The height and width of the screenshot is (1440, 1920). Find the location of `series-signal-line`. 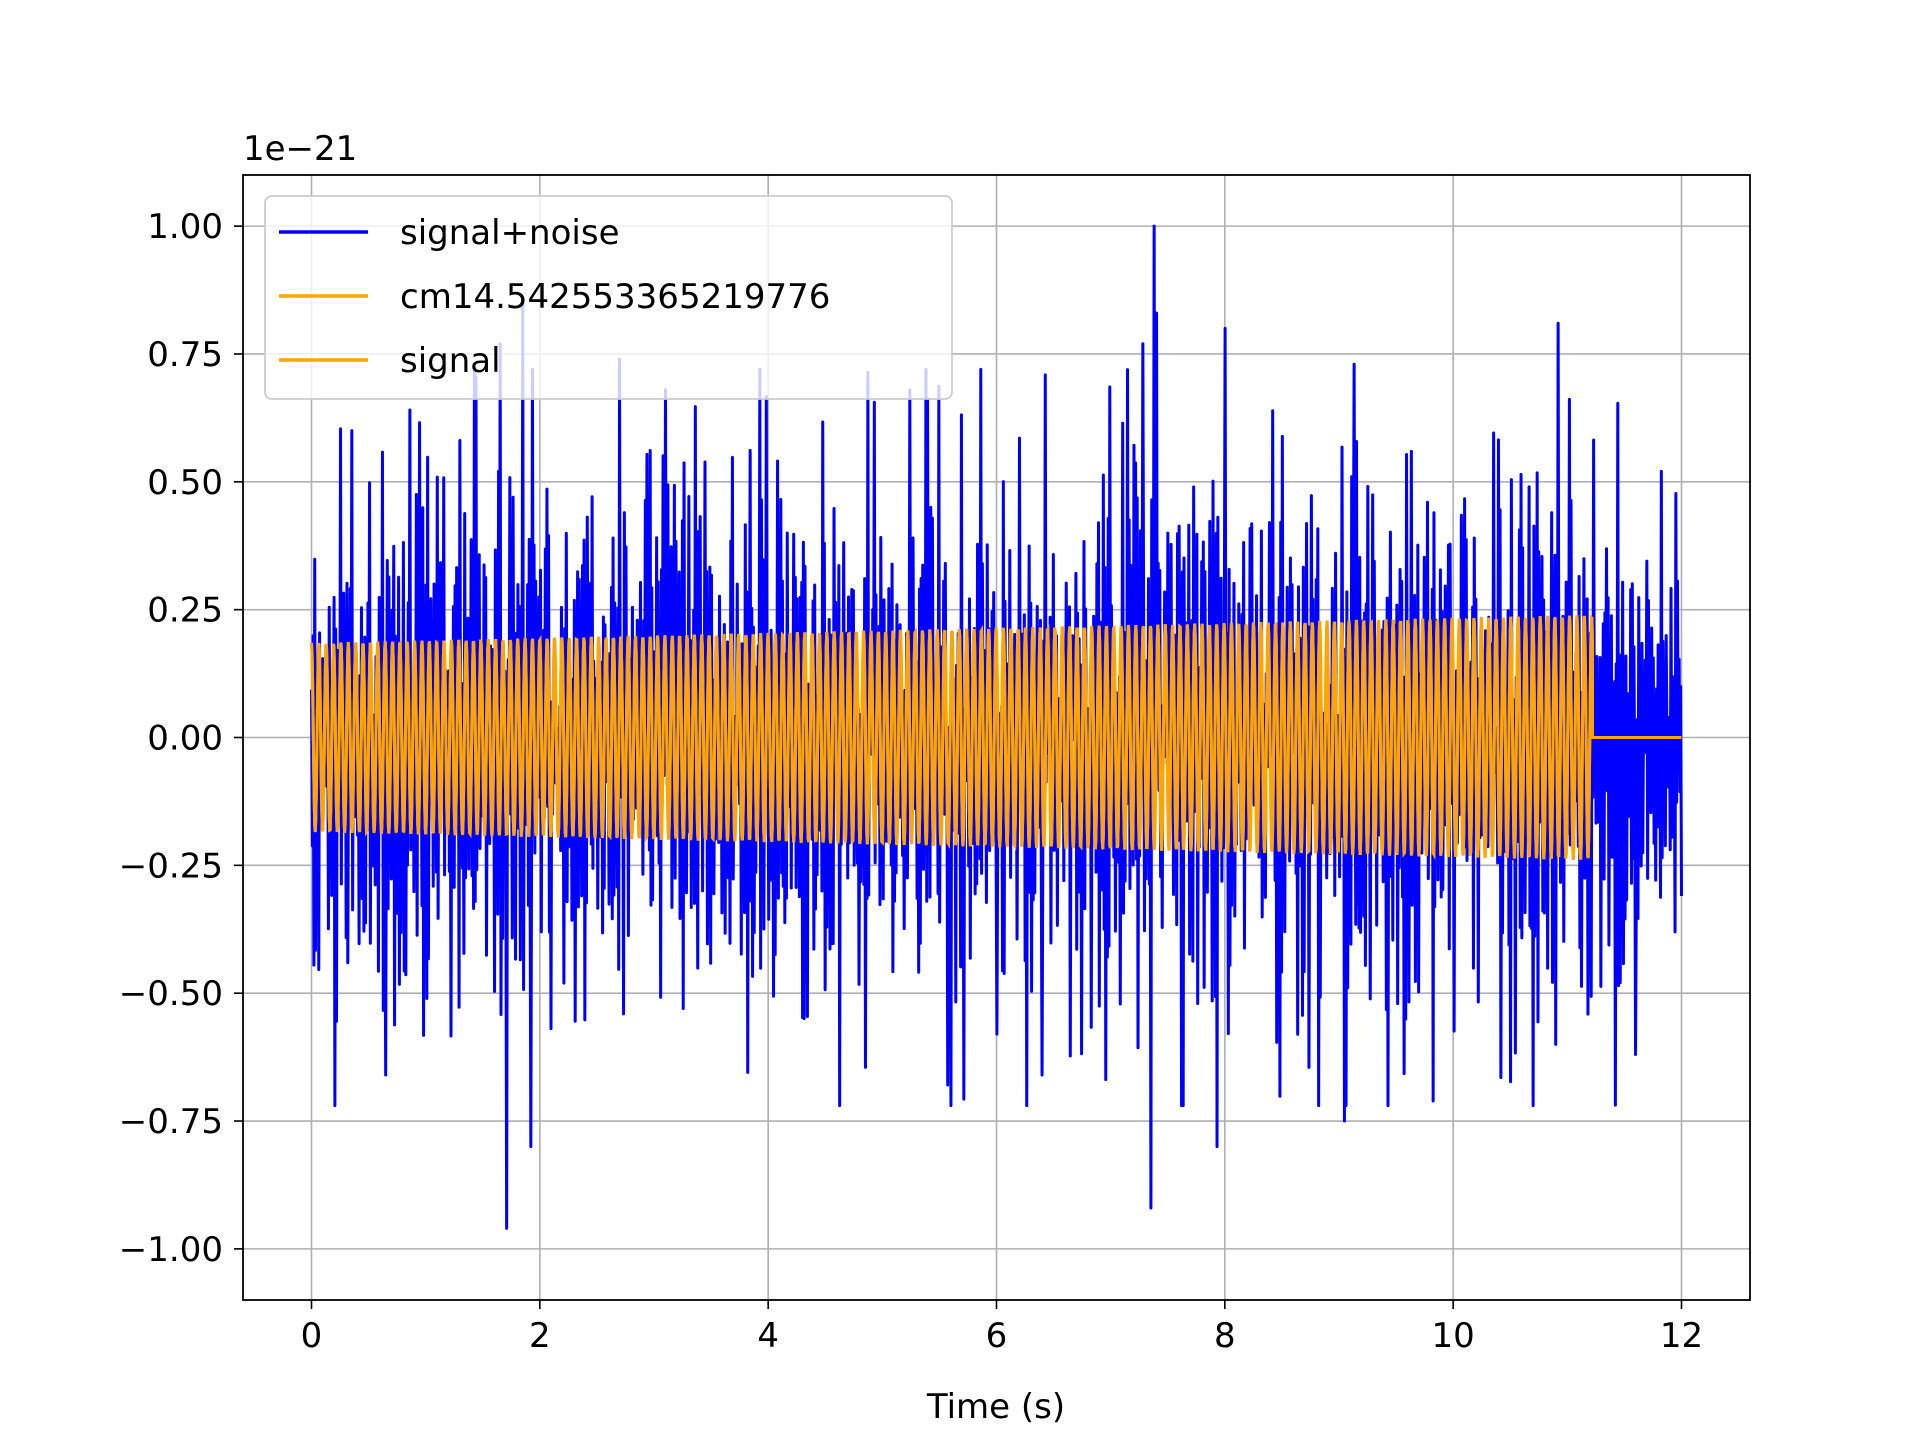

series-signal-line is located at coordinates (996, 737).